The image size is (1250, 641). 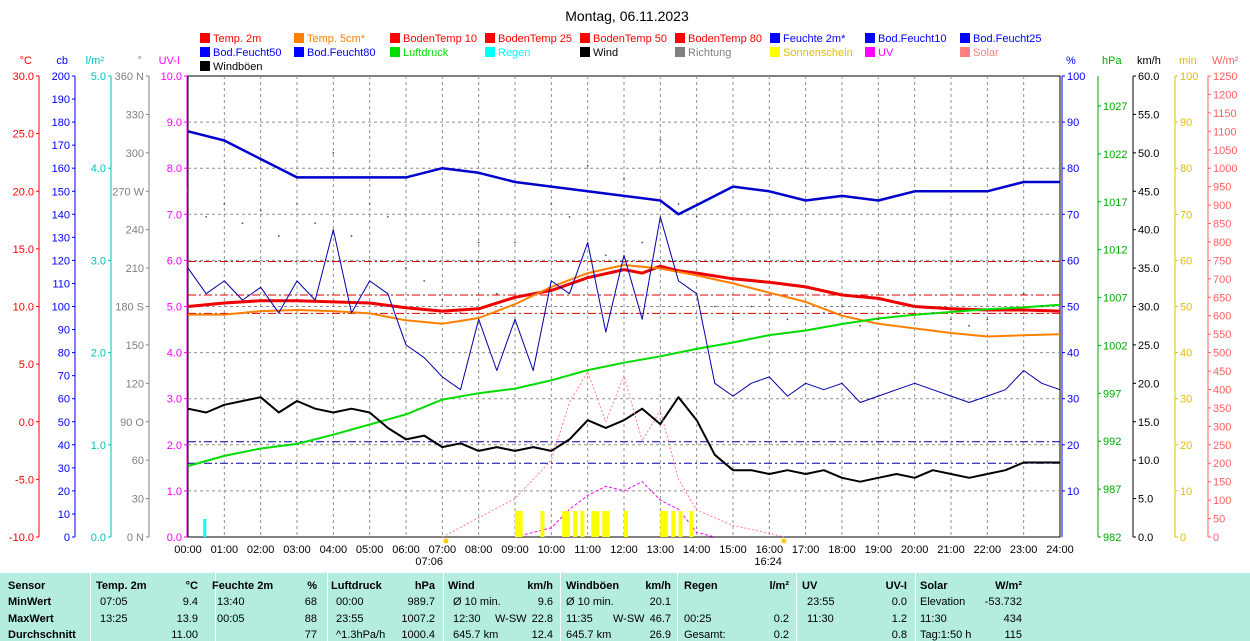 I want to click on summary-cell: 46.7, so click(x=660, y=619).